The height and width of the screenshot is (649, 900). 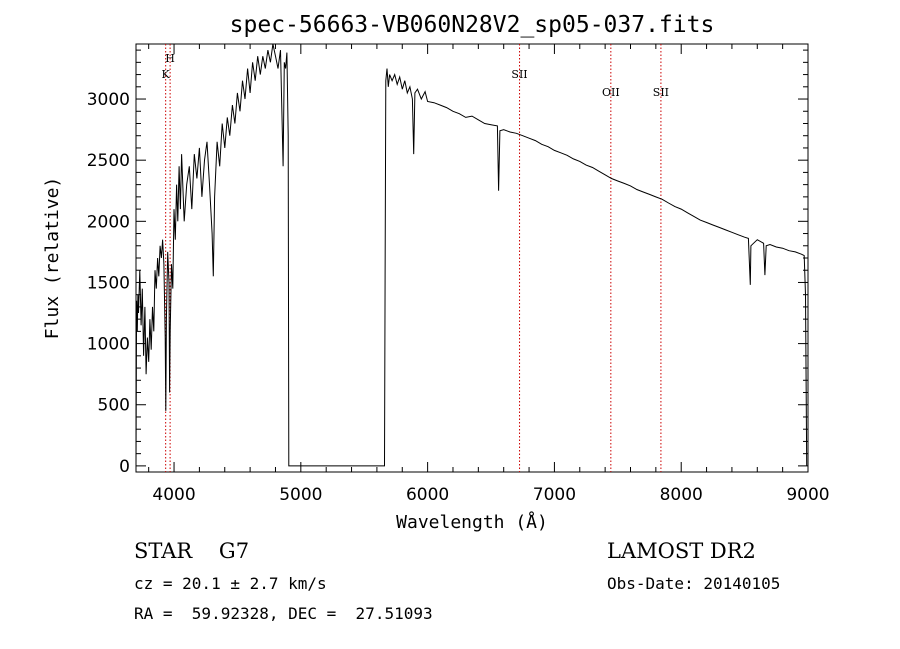 I want to click on x-tick-label: 4000, so click(x=173, y=495).